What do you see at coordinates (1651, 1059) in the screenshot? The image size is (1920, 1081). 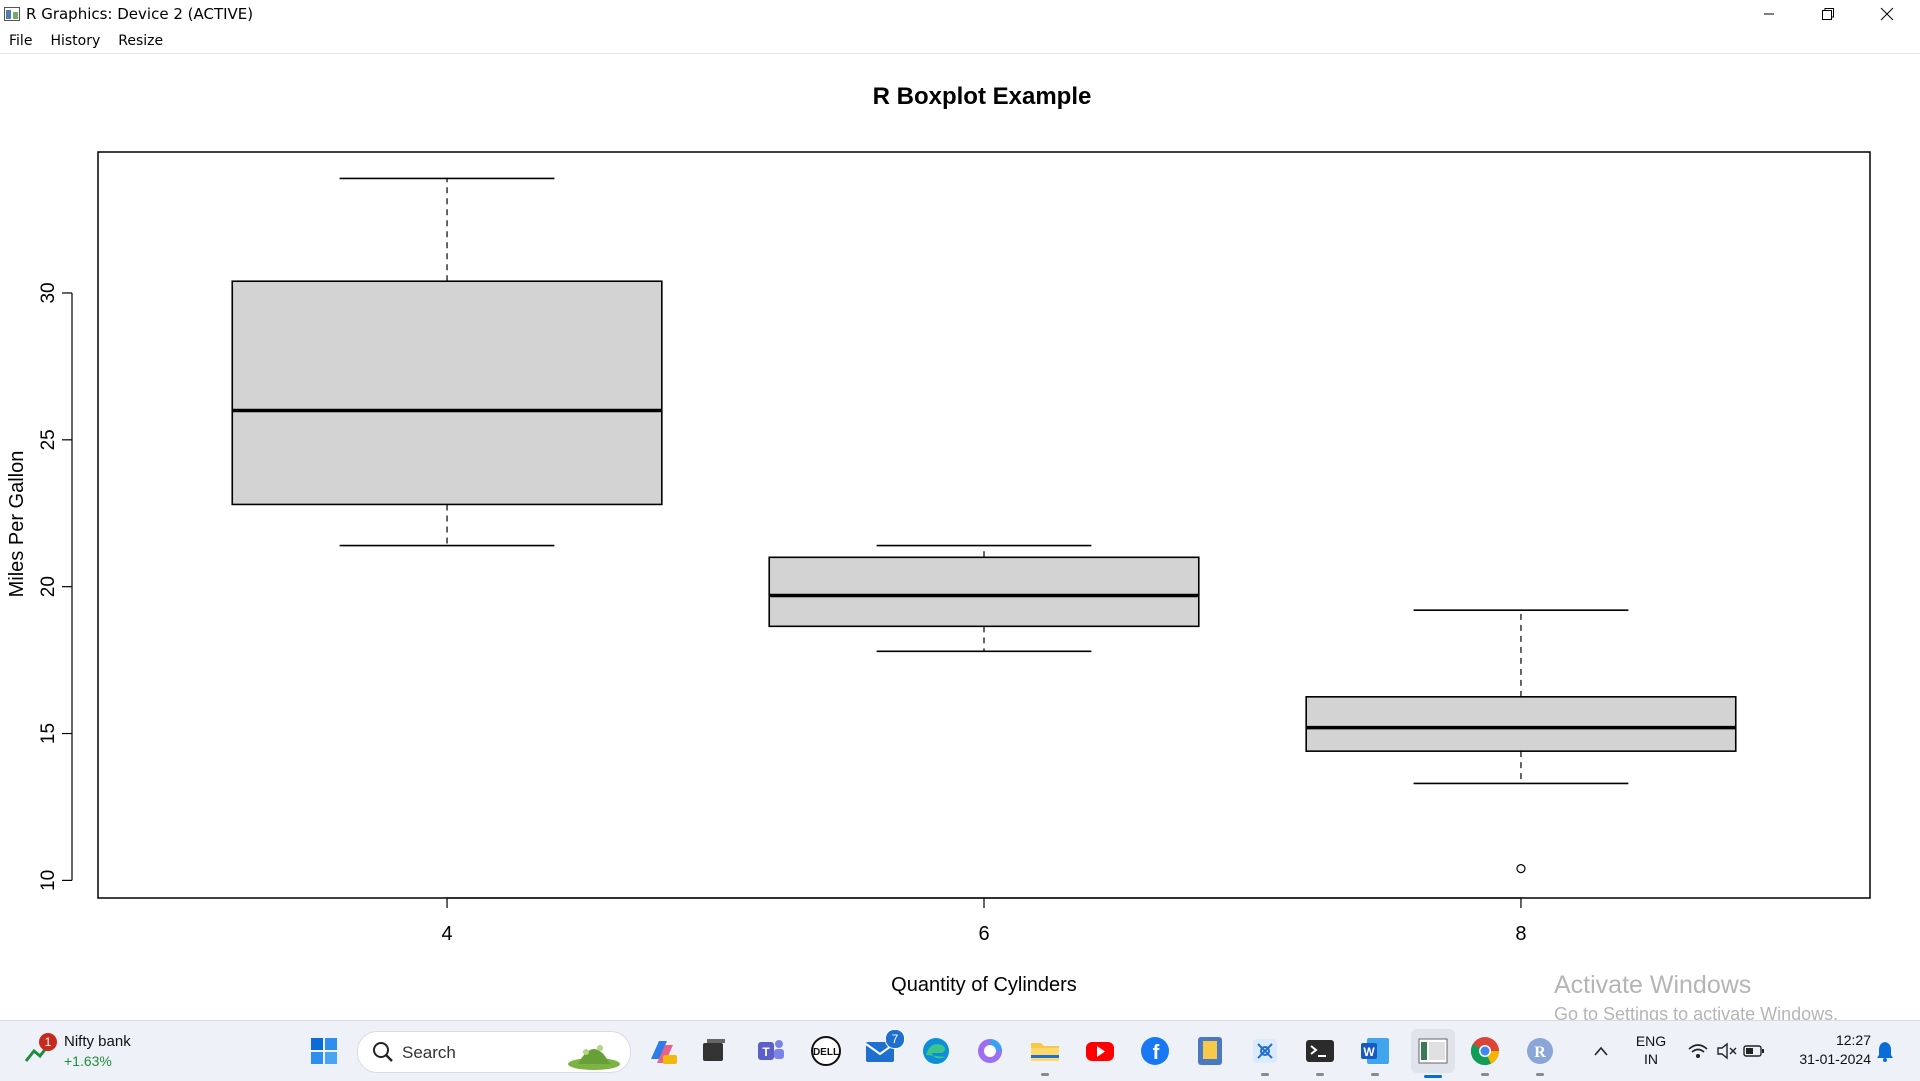 I see `region-code: IN` at bounding box center [1651, 1059].